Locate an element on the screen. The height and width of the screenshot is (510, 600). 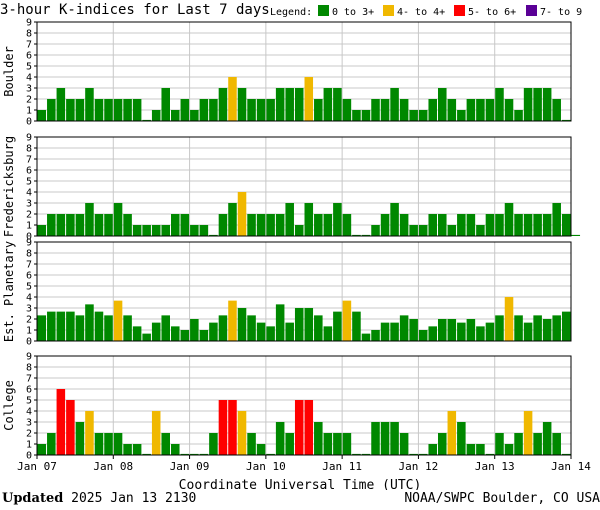
y-tick-label: 5 is located at coordinates (29, 67).